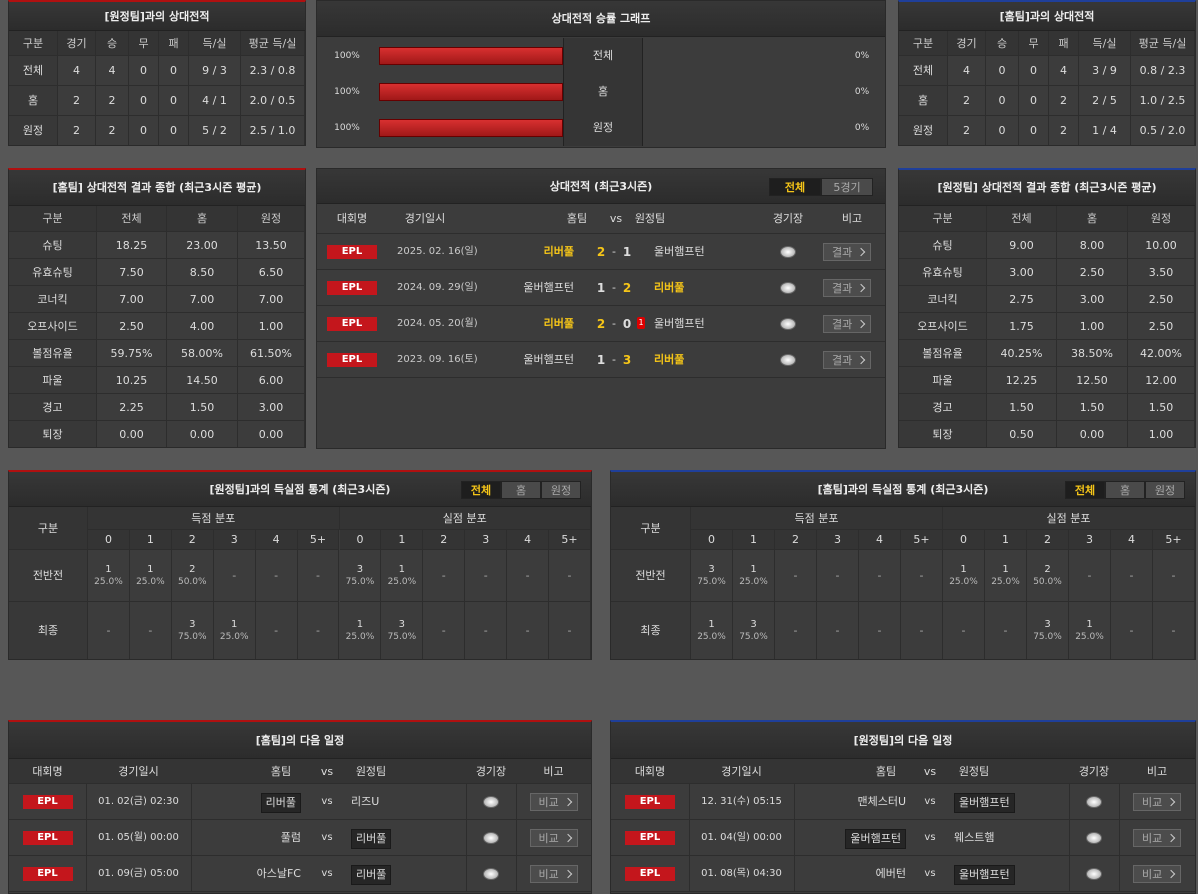 Image resolution: width=1198 pixels, height=894 pixels. What do you see at coordinates (360, 582) in the screenshot?
I see `goal-pct: 75.0%` at bounding box center [360, 582].